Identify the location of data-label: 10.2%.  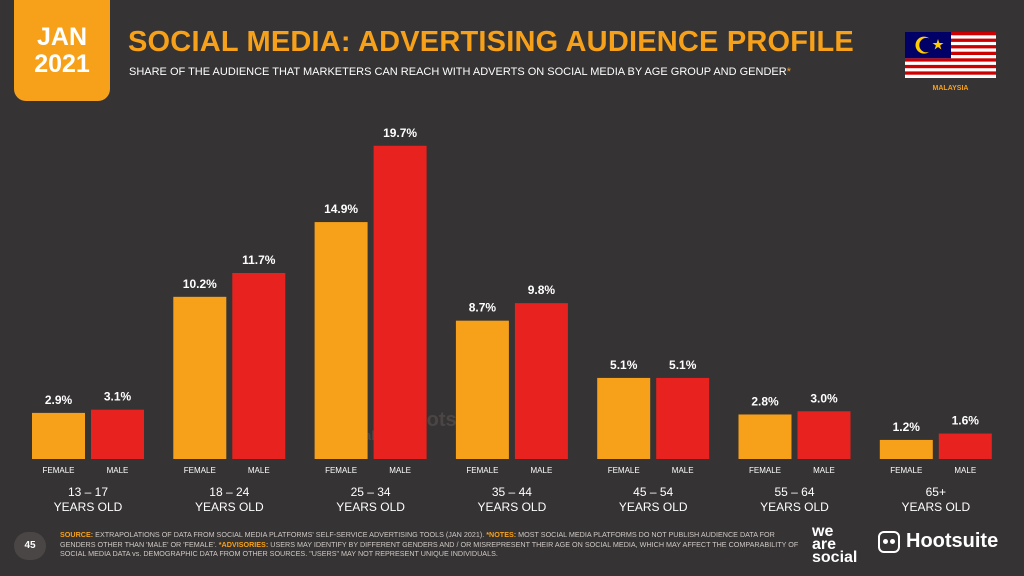
(200, 284).